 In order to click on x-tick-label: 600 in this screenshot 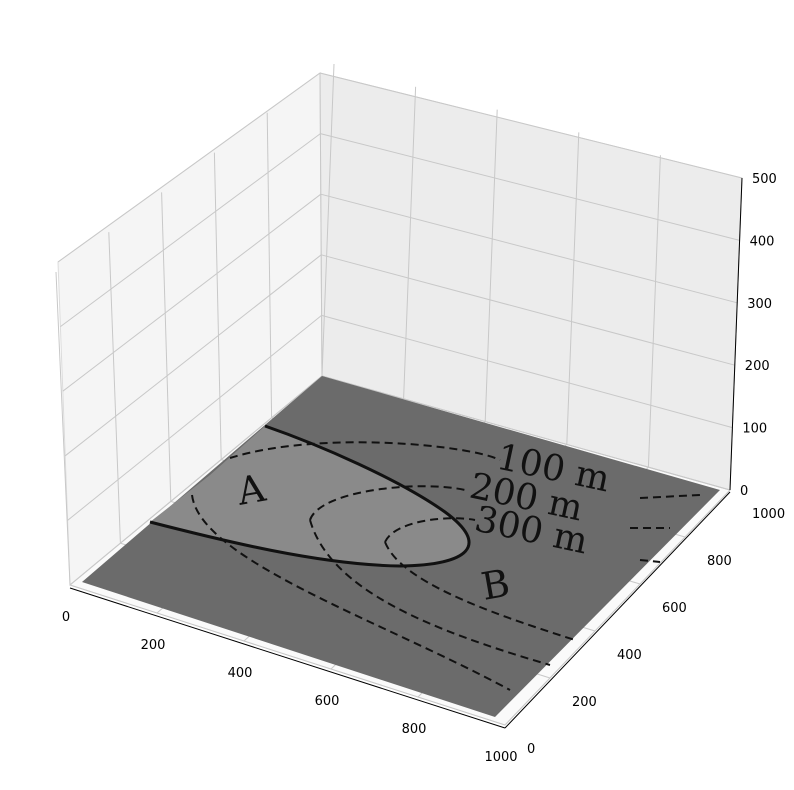, I will do `click(327, 701)`.